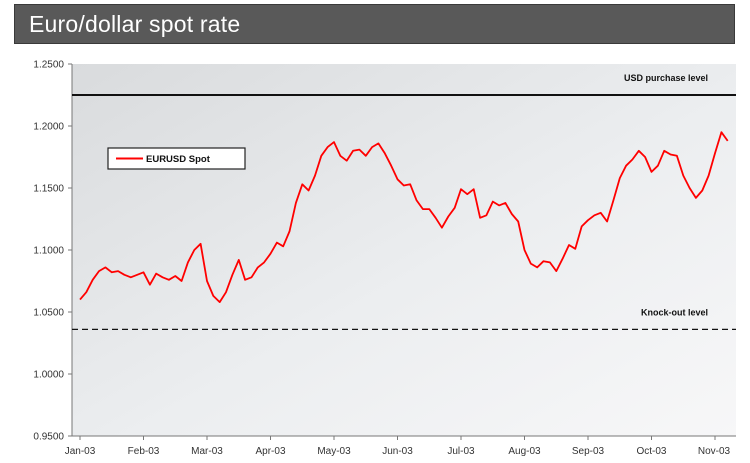 The image size is (750, 463). What do you see at coordinates (651, 451) in the screenshot?
I see `x-tick-label: Oct-03` at bounding box center [651, 451].